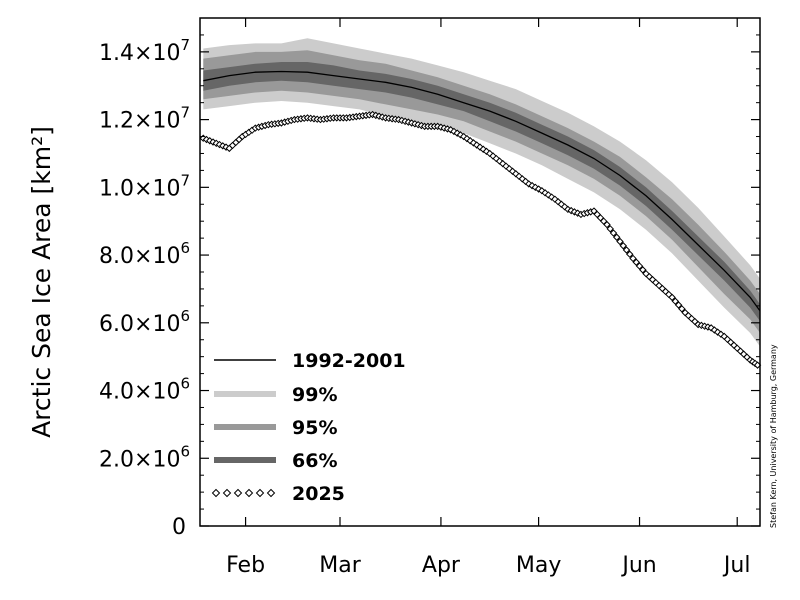 The height and width of the screenshot is (600, 800). I want to click on x-tick-label: Mar, so click(340, 565).